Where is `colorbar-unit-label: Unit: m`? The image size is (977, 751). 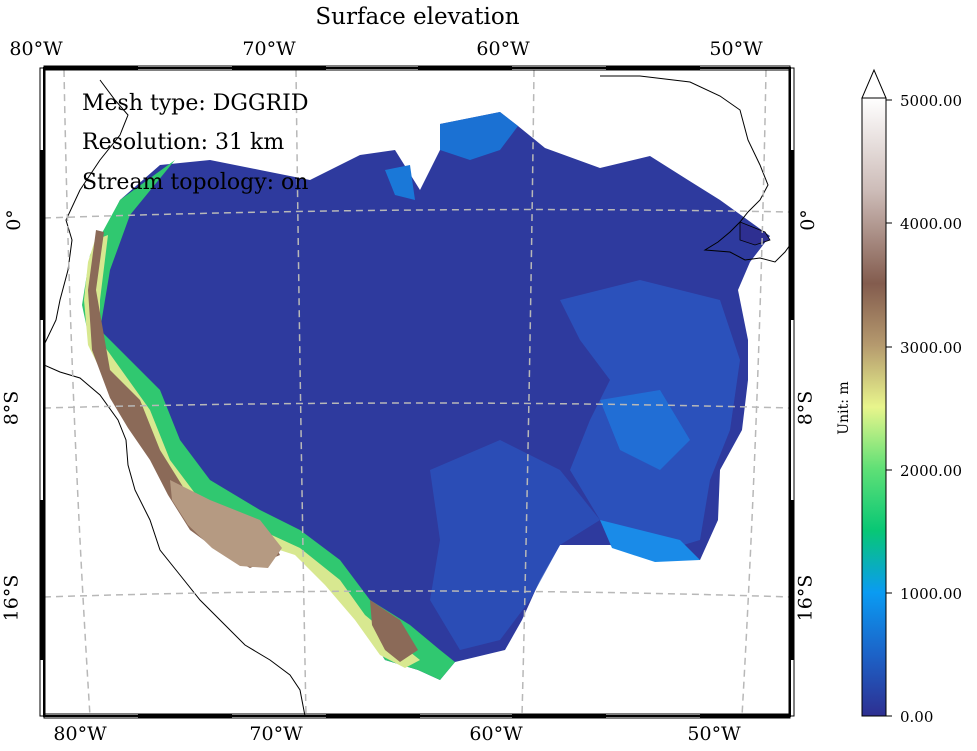
colorbar-unit-label: Unit: m is located at coordinates (844, 408).